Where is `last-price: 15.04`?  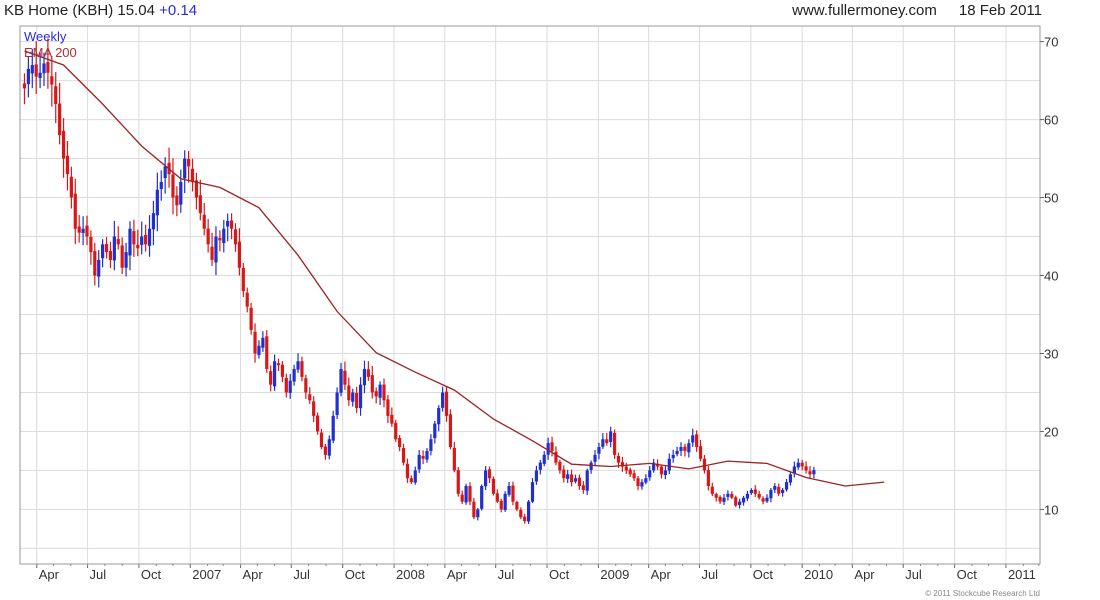 last-price: 15.04 is located at coordinates (136, 10).